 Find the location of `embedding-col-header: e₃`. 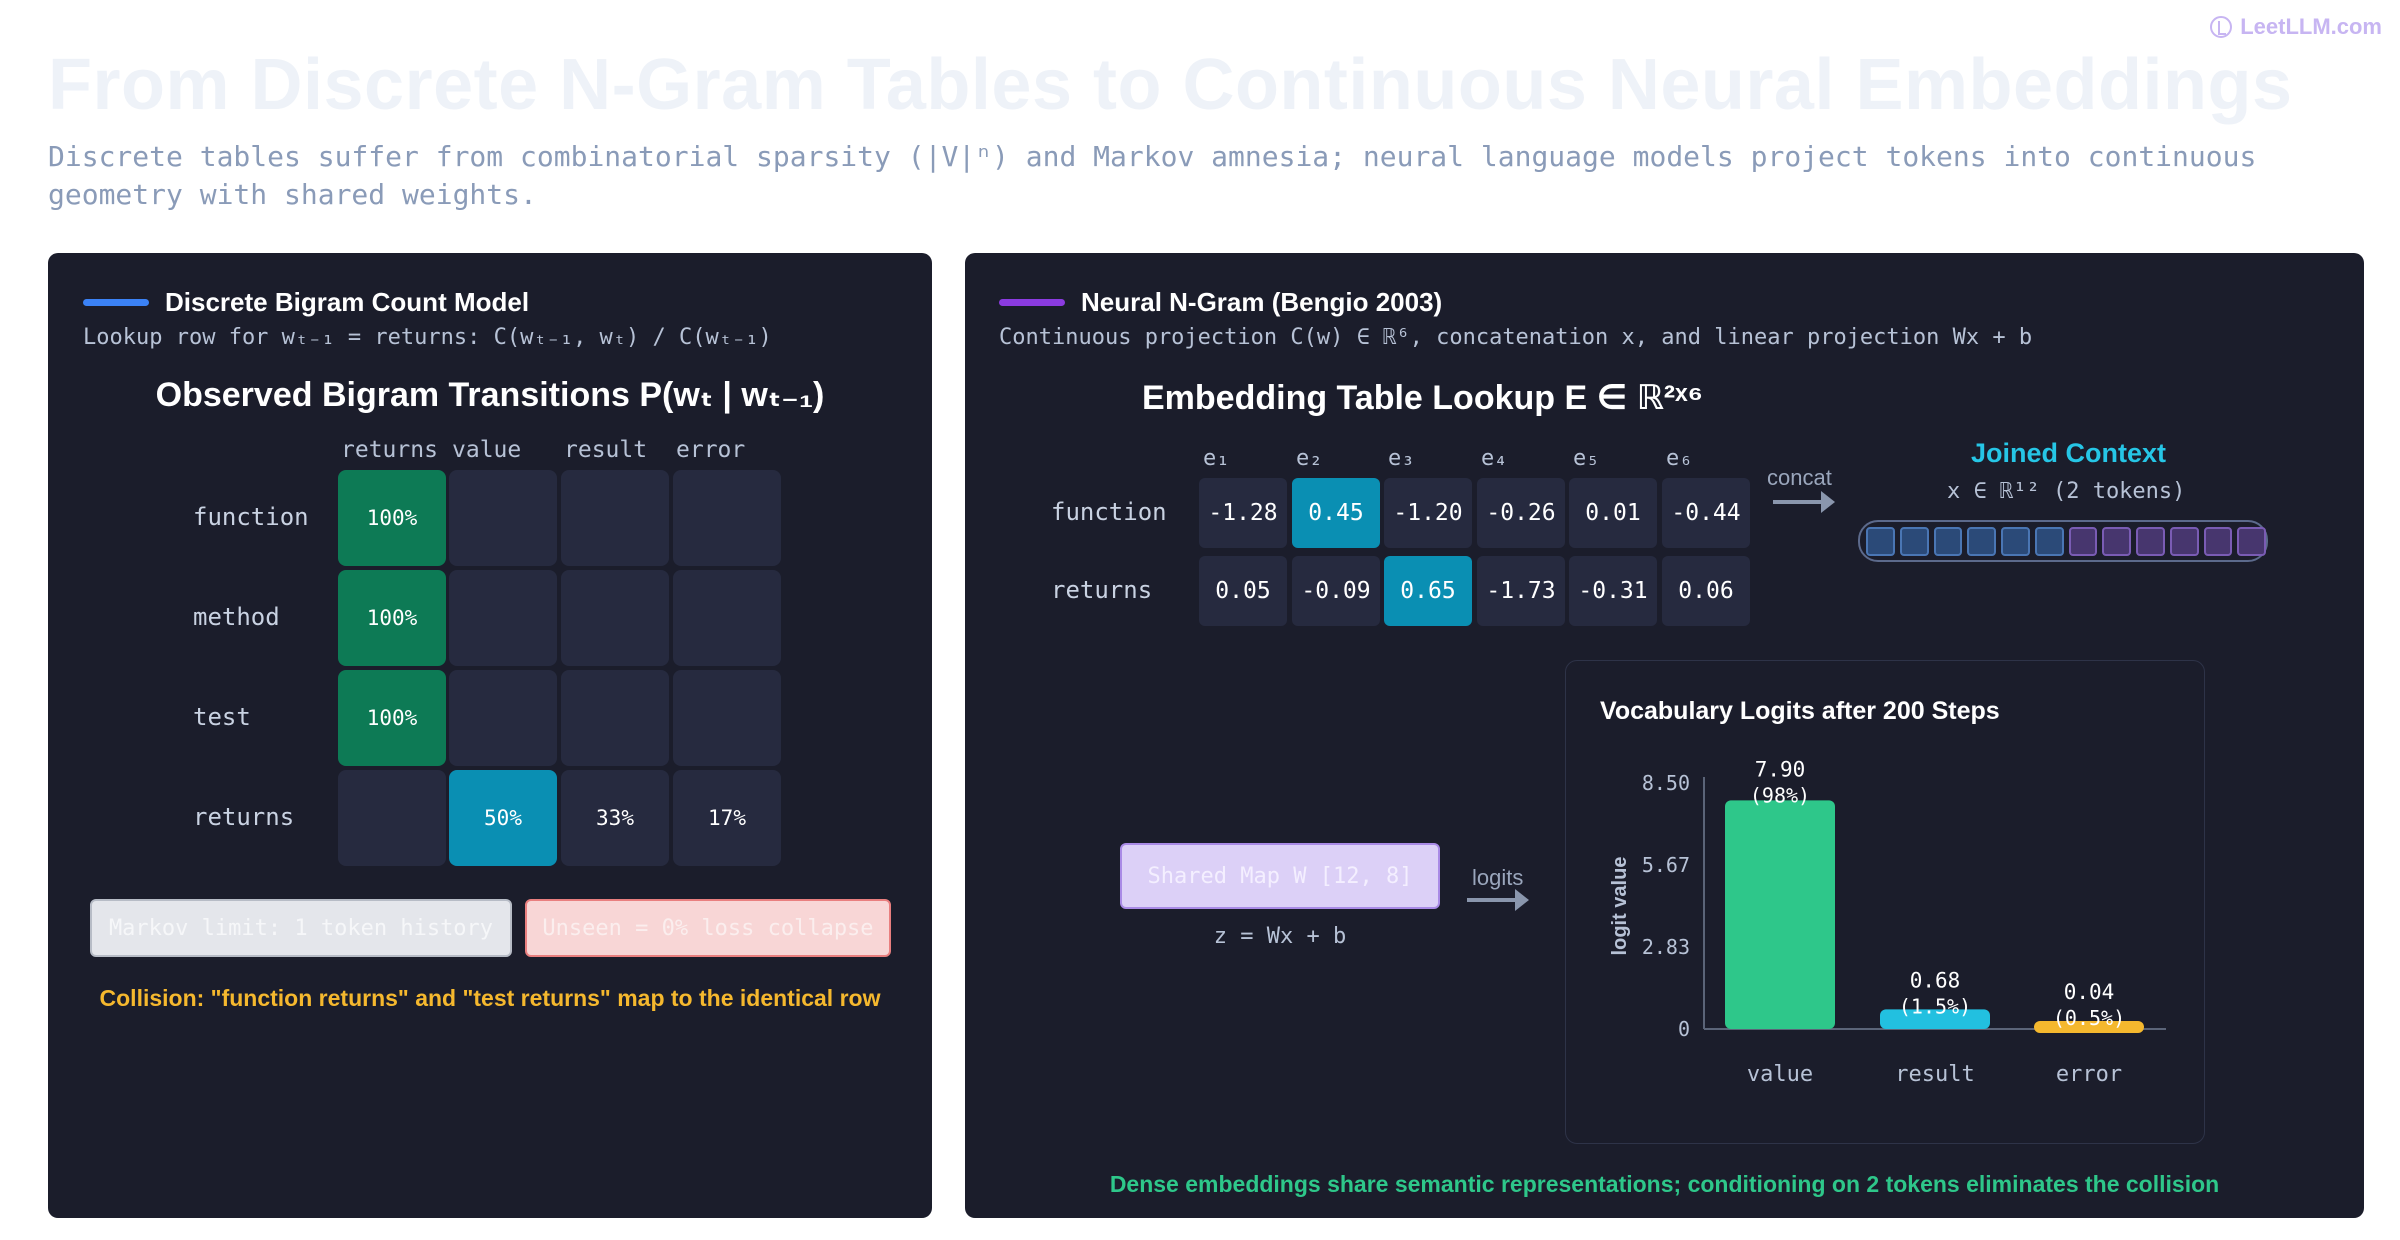

embedding-col-header: e₃ is located at coordinates (1401, 458).